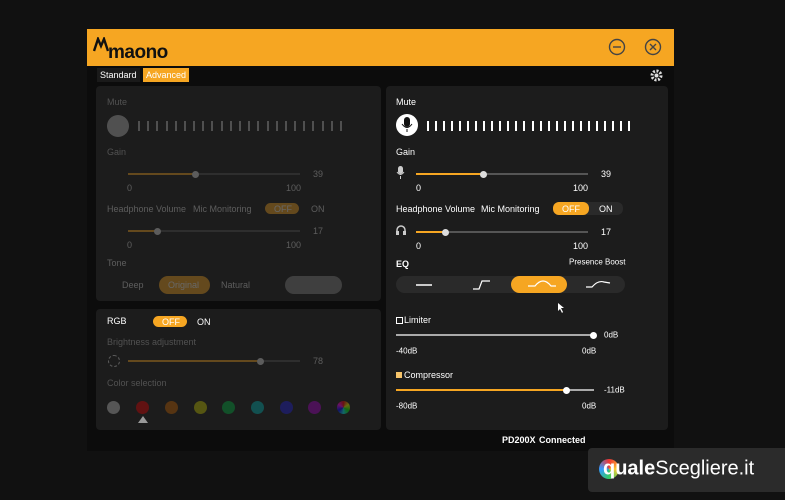 The height and width of the screenshot is (500, 785). Describe the element at coordinates (609, 469) in the screenshot. I see `watermark-icon` at that location.